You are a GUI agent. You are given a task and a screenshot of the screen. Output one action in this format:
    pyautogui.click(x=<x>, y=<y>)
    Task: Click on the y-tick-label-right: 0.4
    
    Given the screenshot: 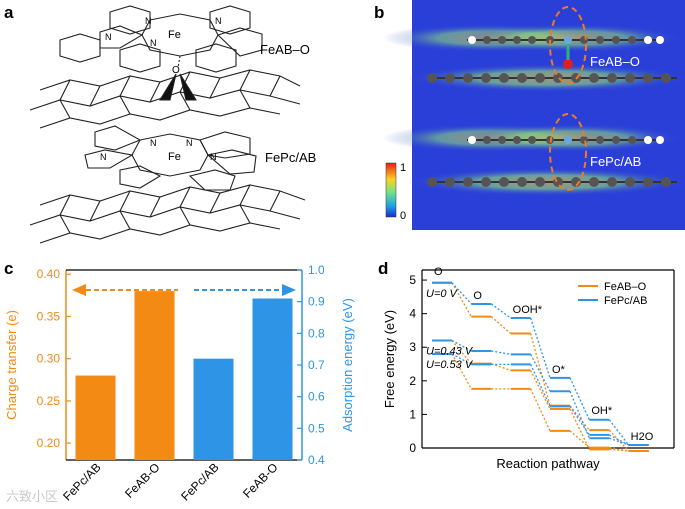 What is the action you would take?
    pyautogui.click(x=316, y=460)
    